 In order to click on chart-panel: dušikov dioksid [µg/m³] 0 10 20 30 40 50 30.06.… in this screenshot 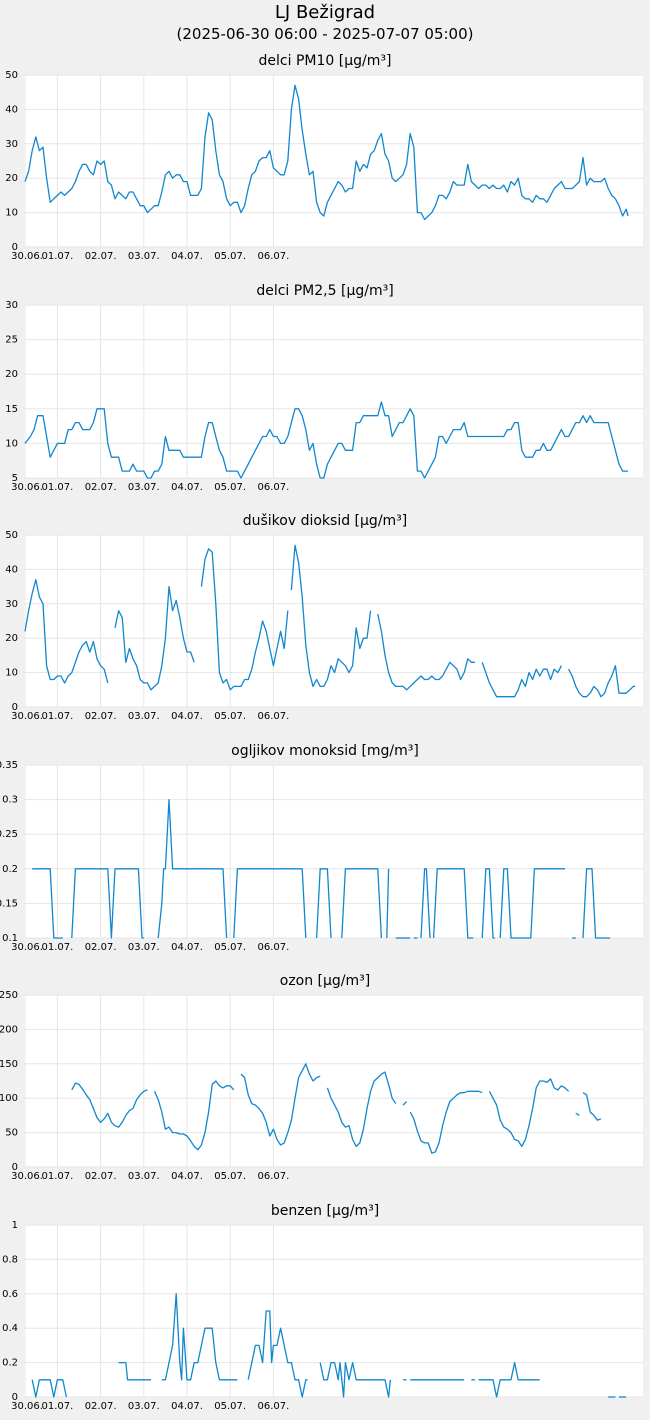, I will do `click(324, 617)`.